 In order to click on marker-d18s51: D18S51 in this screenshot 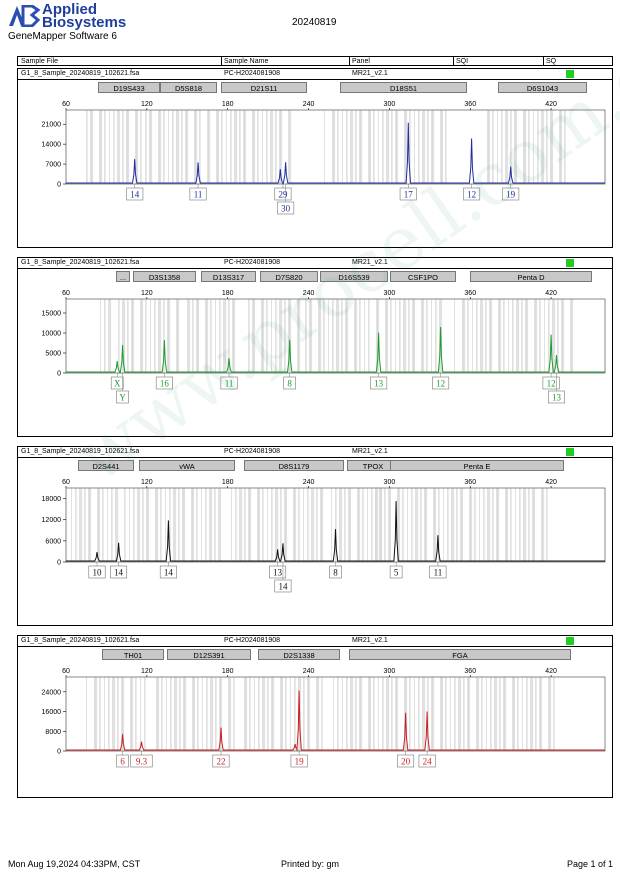, I will do `click(403, 87)`.